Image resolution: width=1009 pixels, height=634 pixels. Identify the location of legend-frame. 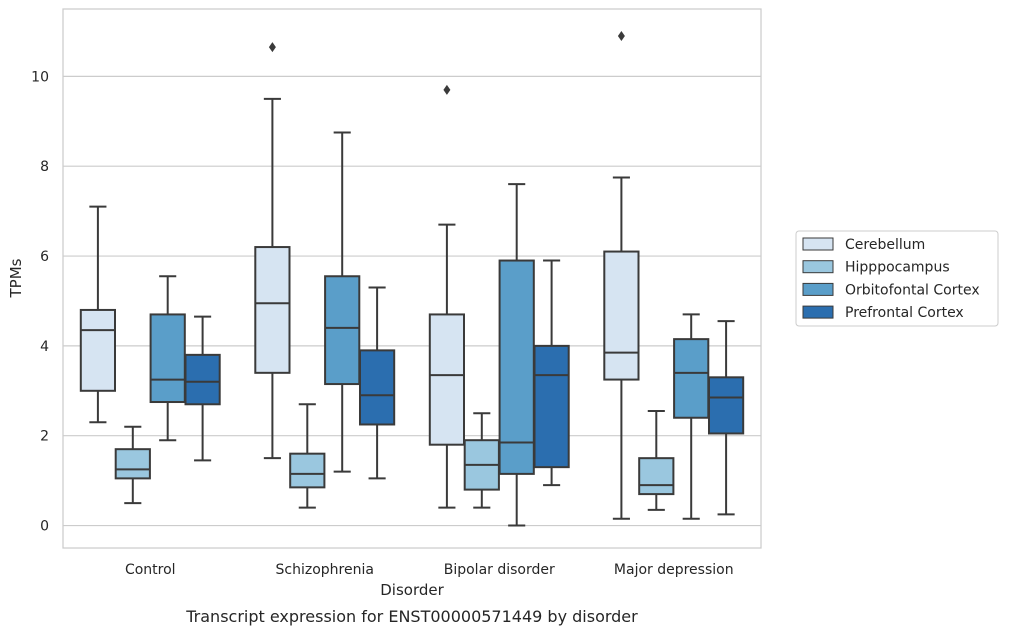
(897, 278).